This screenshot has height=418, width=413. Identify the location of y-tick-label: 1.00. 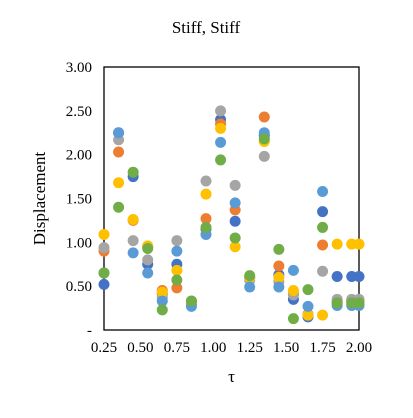
(79, 243).